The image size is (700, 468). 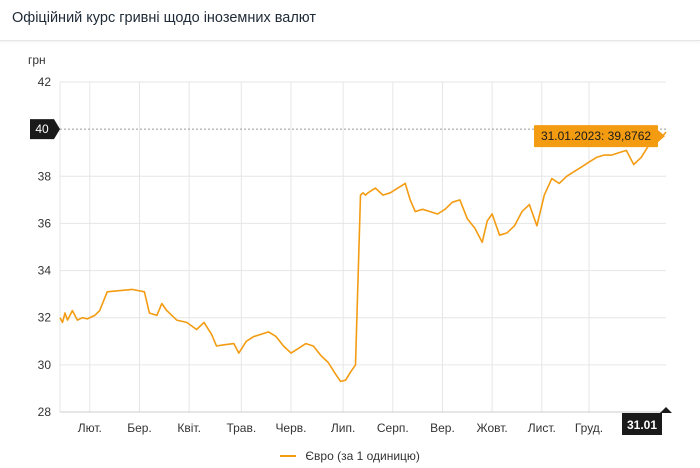 I want to click on y-crosshair-value: 40, so click(x=42, y=129).